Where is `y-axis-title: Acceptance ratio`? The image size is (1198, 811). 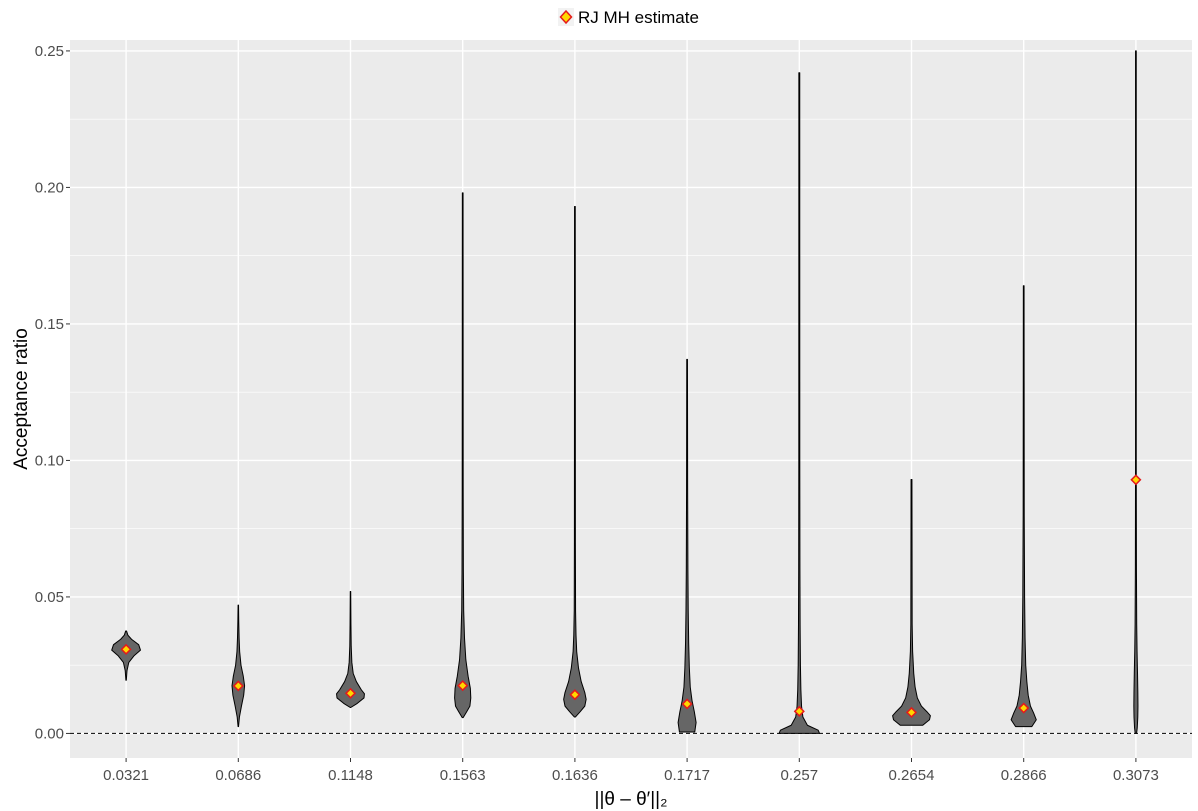
y-axis-title: Acceptance ratio is located at coordinates (21, 399).